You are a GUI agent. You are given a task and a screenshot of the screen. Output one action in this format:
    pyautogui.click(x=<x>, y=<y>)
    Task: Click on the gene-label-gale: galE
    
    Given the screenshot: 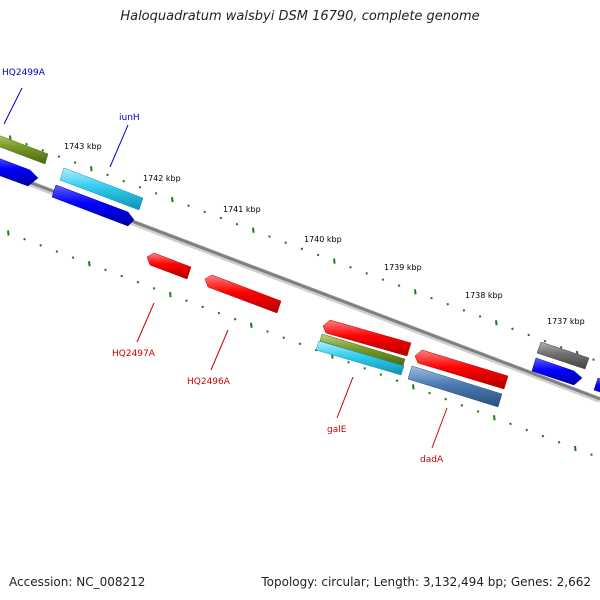 What is the action you would take?
    pyautogui.click(x=337, y=430)
    